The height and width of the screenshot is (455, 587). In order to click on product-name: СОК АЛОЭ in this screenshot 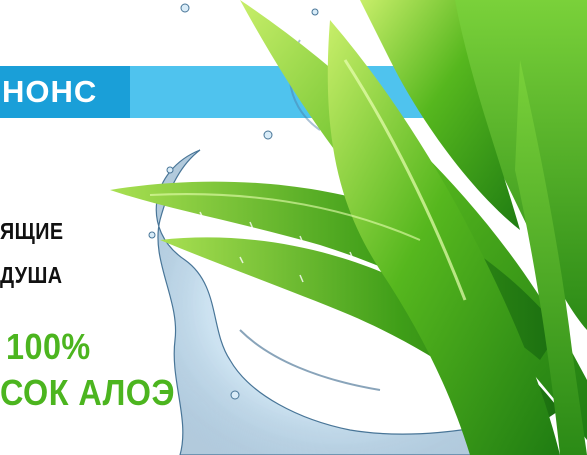, I will do `click(87, 392)`.